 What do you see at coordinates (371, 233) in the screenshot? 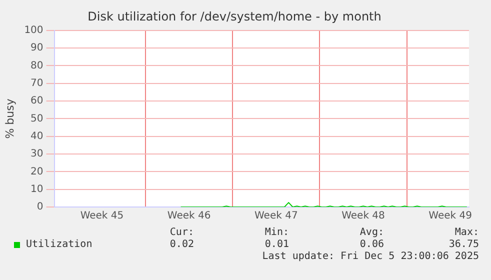
I see `text: Avg:` at bounding box center [371, 233].